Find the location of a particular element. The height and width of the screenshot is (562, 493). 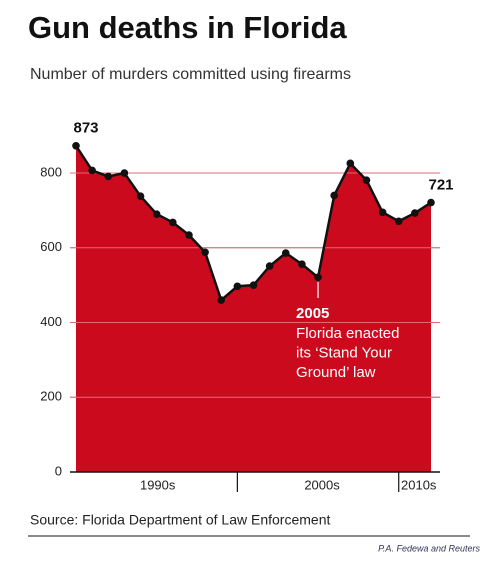

annotation-text: its ‘Stand Your is located at coordinates (344, 352).